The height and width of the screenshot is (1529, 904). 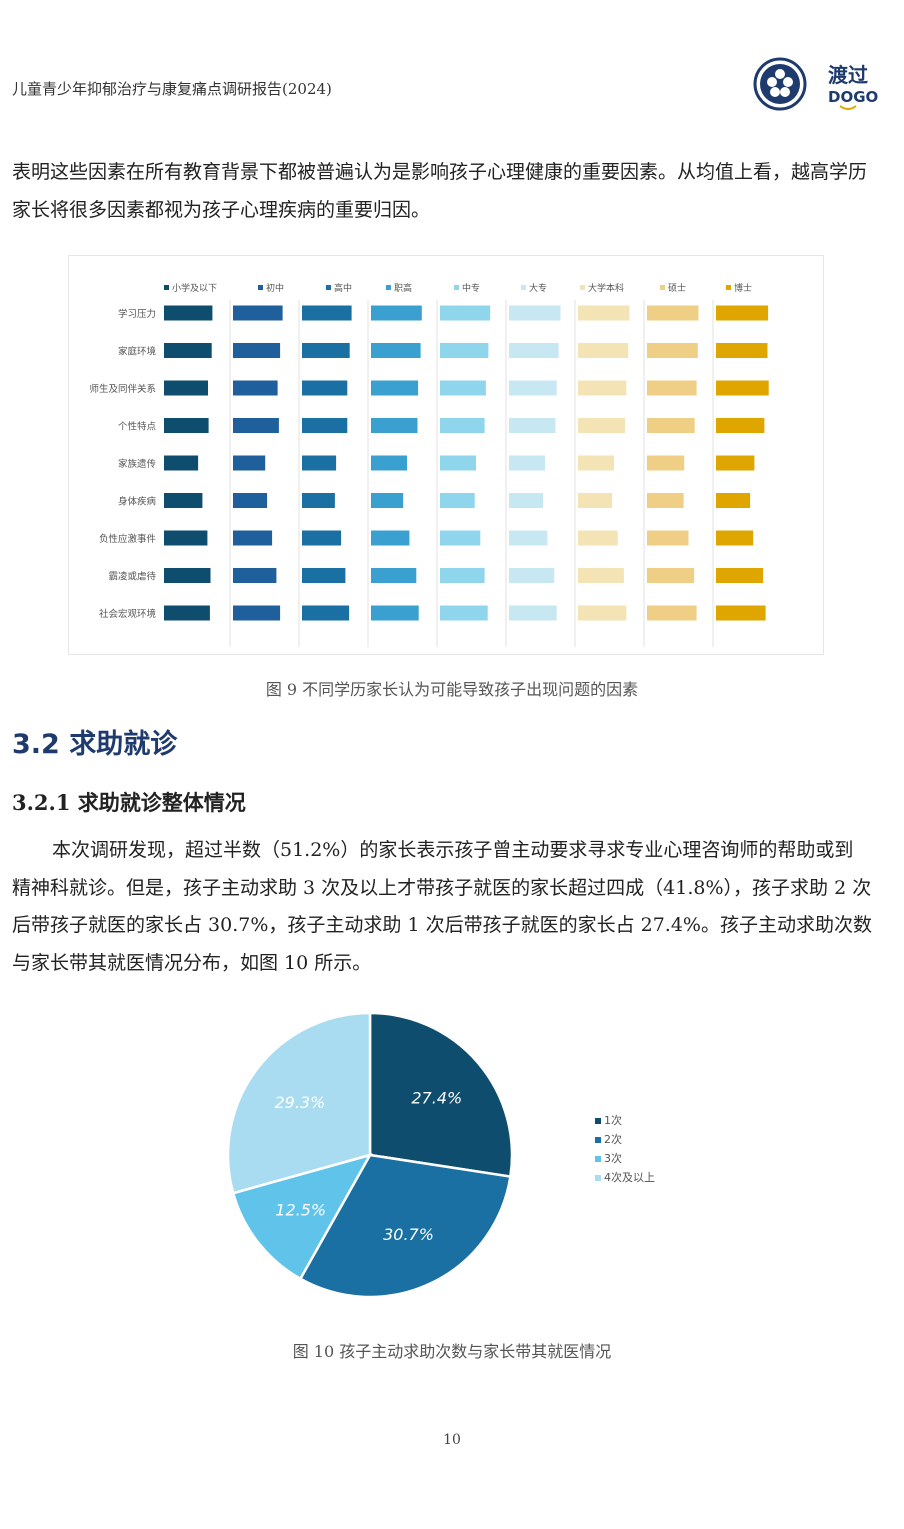 I want to click on category-label: 社会宏观环境, so click(x=128, y=614).